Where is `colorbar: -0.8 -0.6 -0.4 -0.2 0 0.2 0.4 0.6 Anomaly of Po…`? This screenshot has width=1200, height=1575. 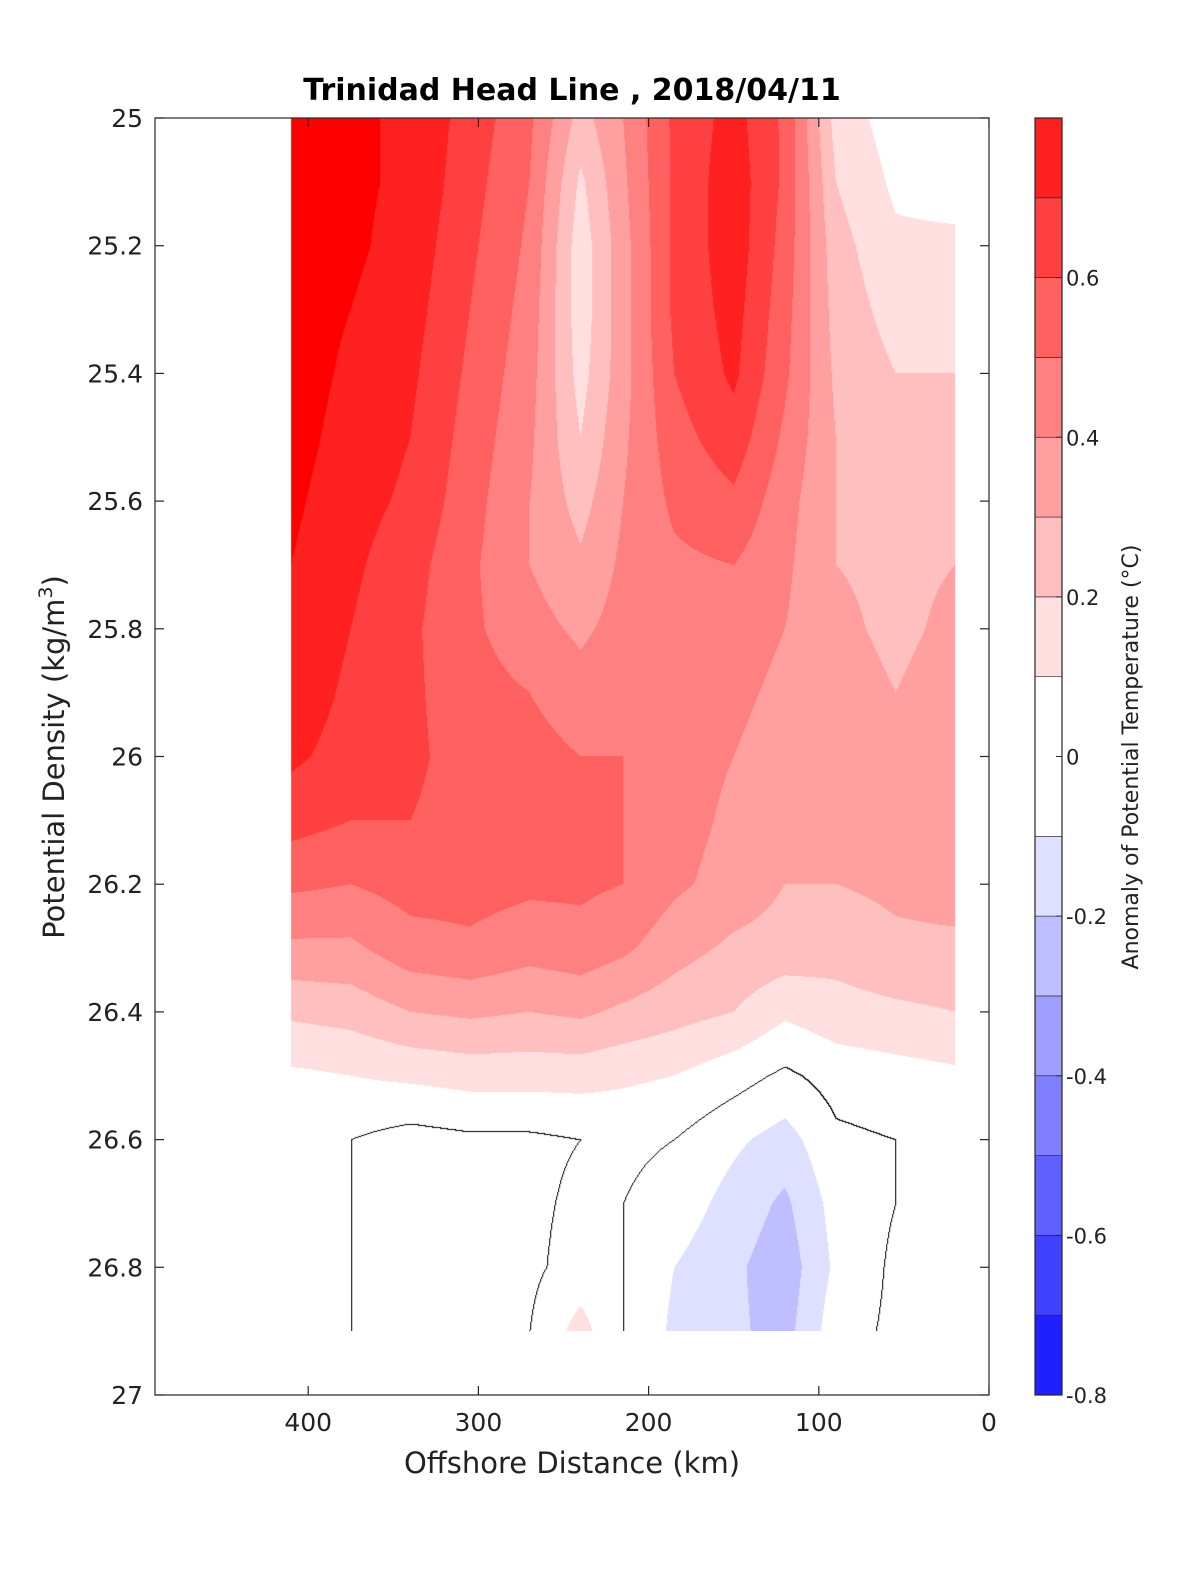 colorbar: -0.8 -0.6 -0.4 -0.2 0 0.2 0.4 0.6 Anomaly of Po… is located at coordinates (1089, 762).